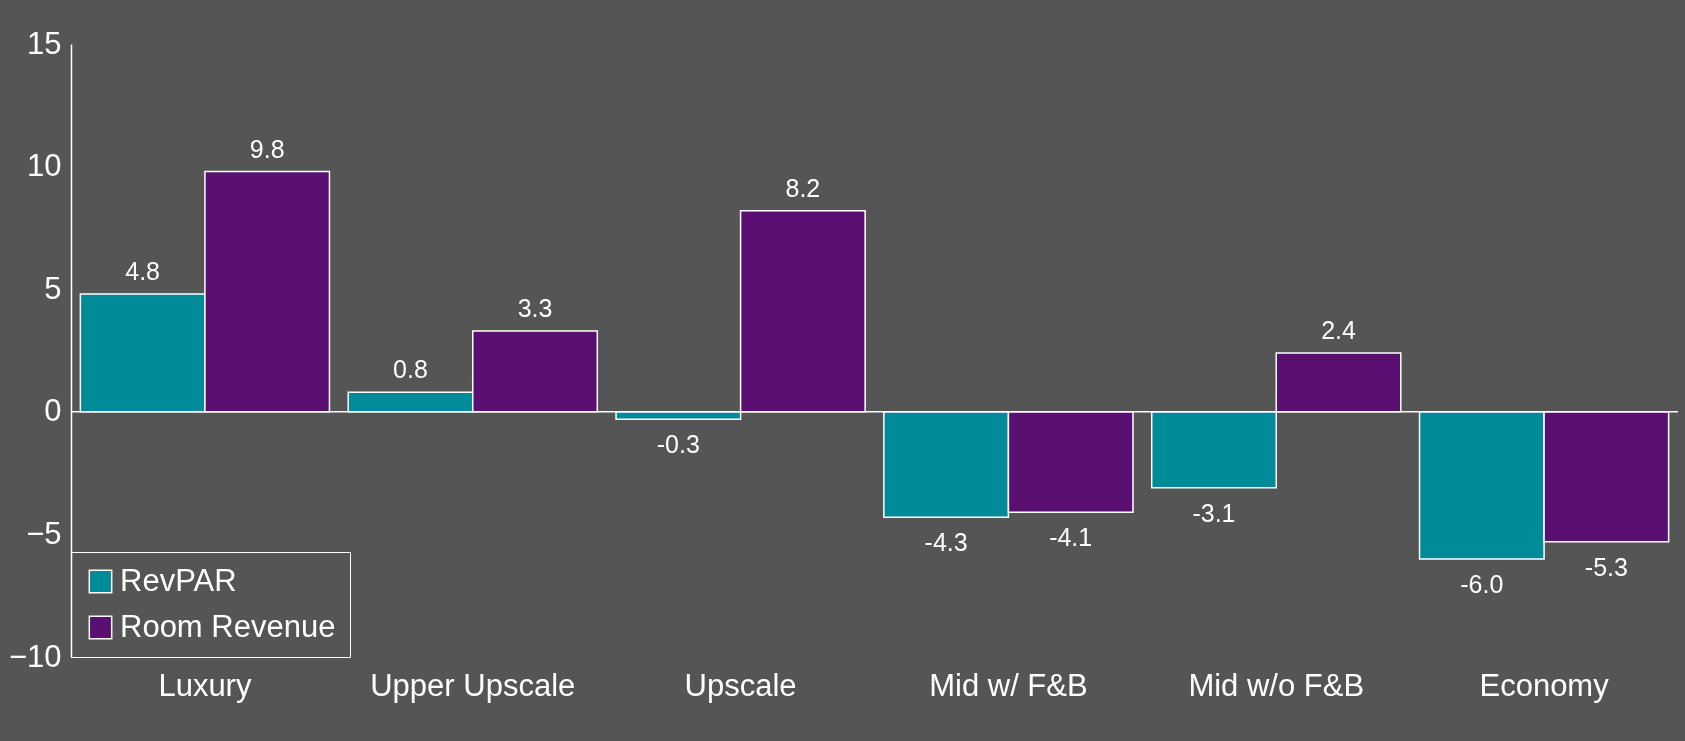 The image size is (1685, 741). Describe the element at coordinates (267, 148) in the screenshot. I see `data-label: 9.8` at that location.